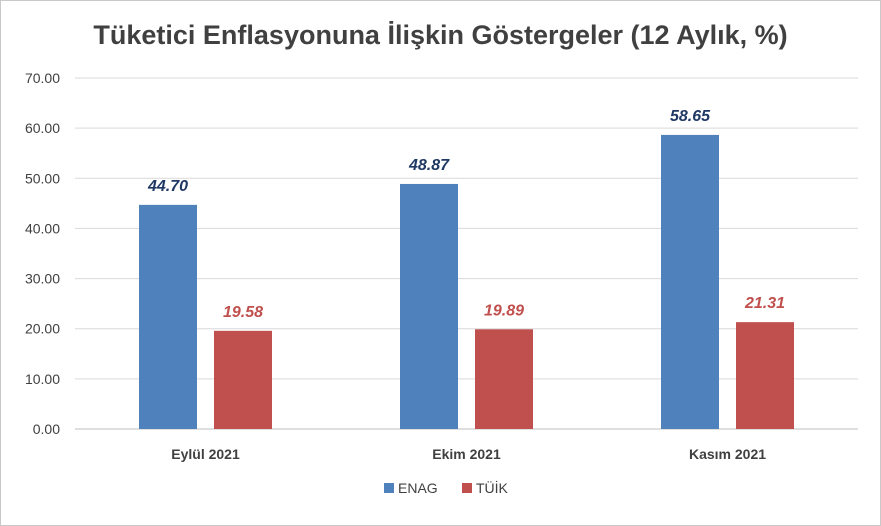 The width and height of the screenshot is (881, 526). What do you see at coordinates (46, 429) in the screenshot?
I see `y-tick-label: 0.00` at bounding box center [46, 429].